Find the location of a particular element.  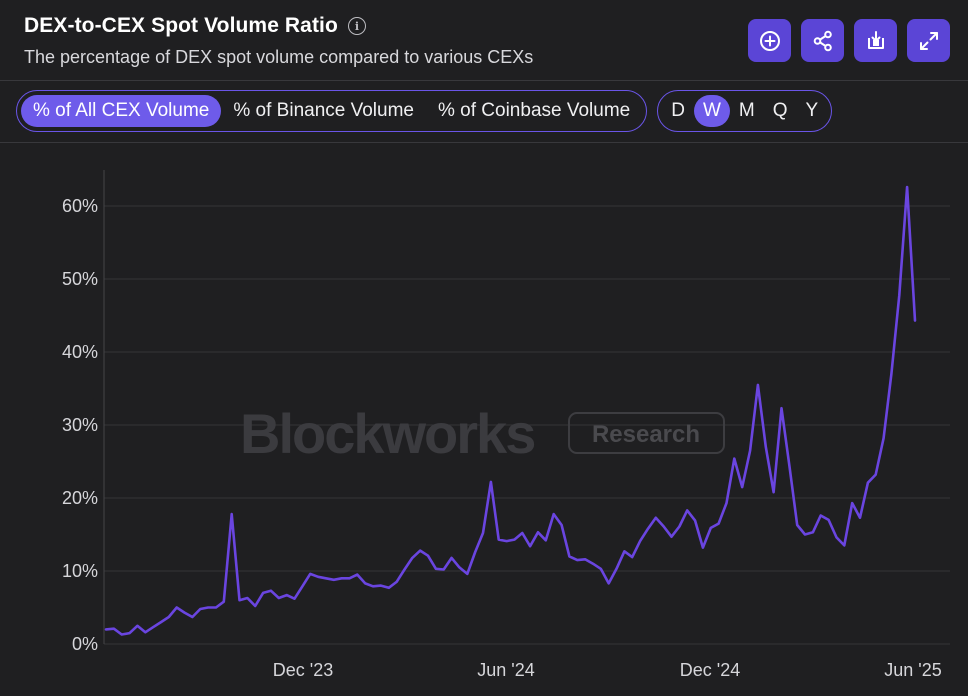

add-button is located at coordinates (769, 40).